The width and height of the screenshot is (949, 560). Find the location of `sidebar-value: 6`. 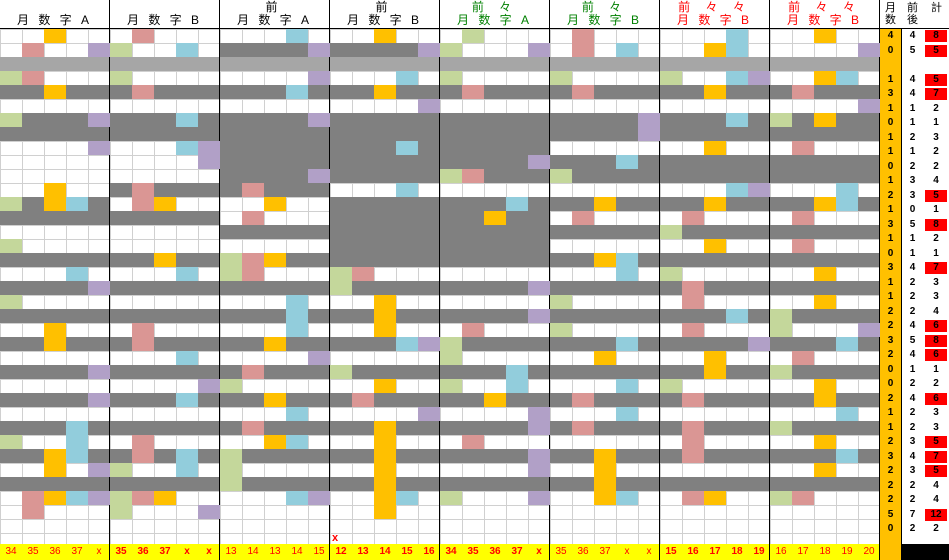

sidebar-value: 6 is located at coordinates (936, 398).